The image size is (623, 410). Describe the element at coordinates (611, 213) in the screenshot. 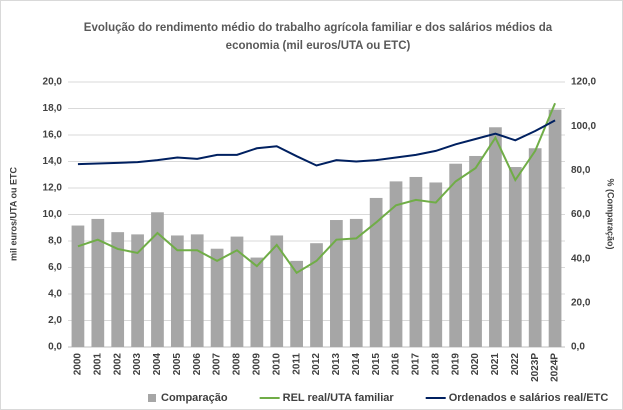

I see `y2-axis-label: % (Comparação)` at that location.